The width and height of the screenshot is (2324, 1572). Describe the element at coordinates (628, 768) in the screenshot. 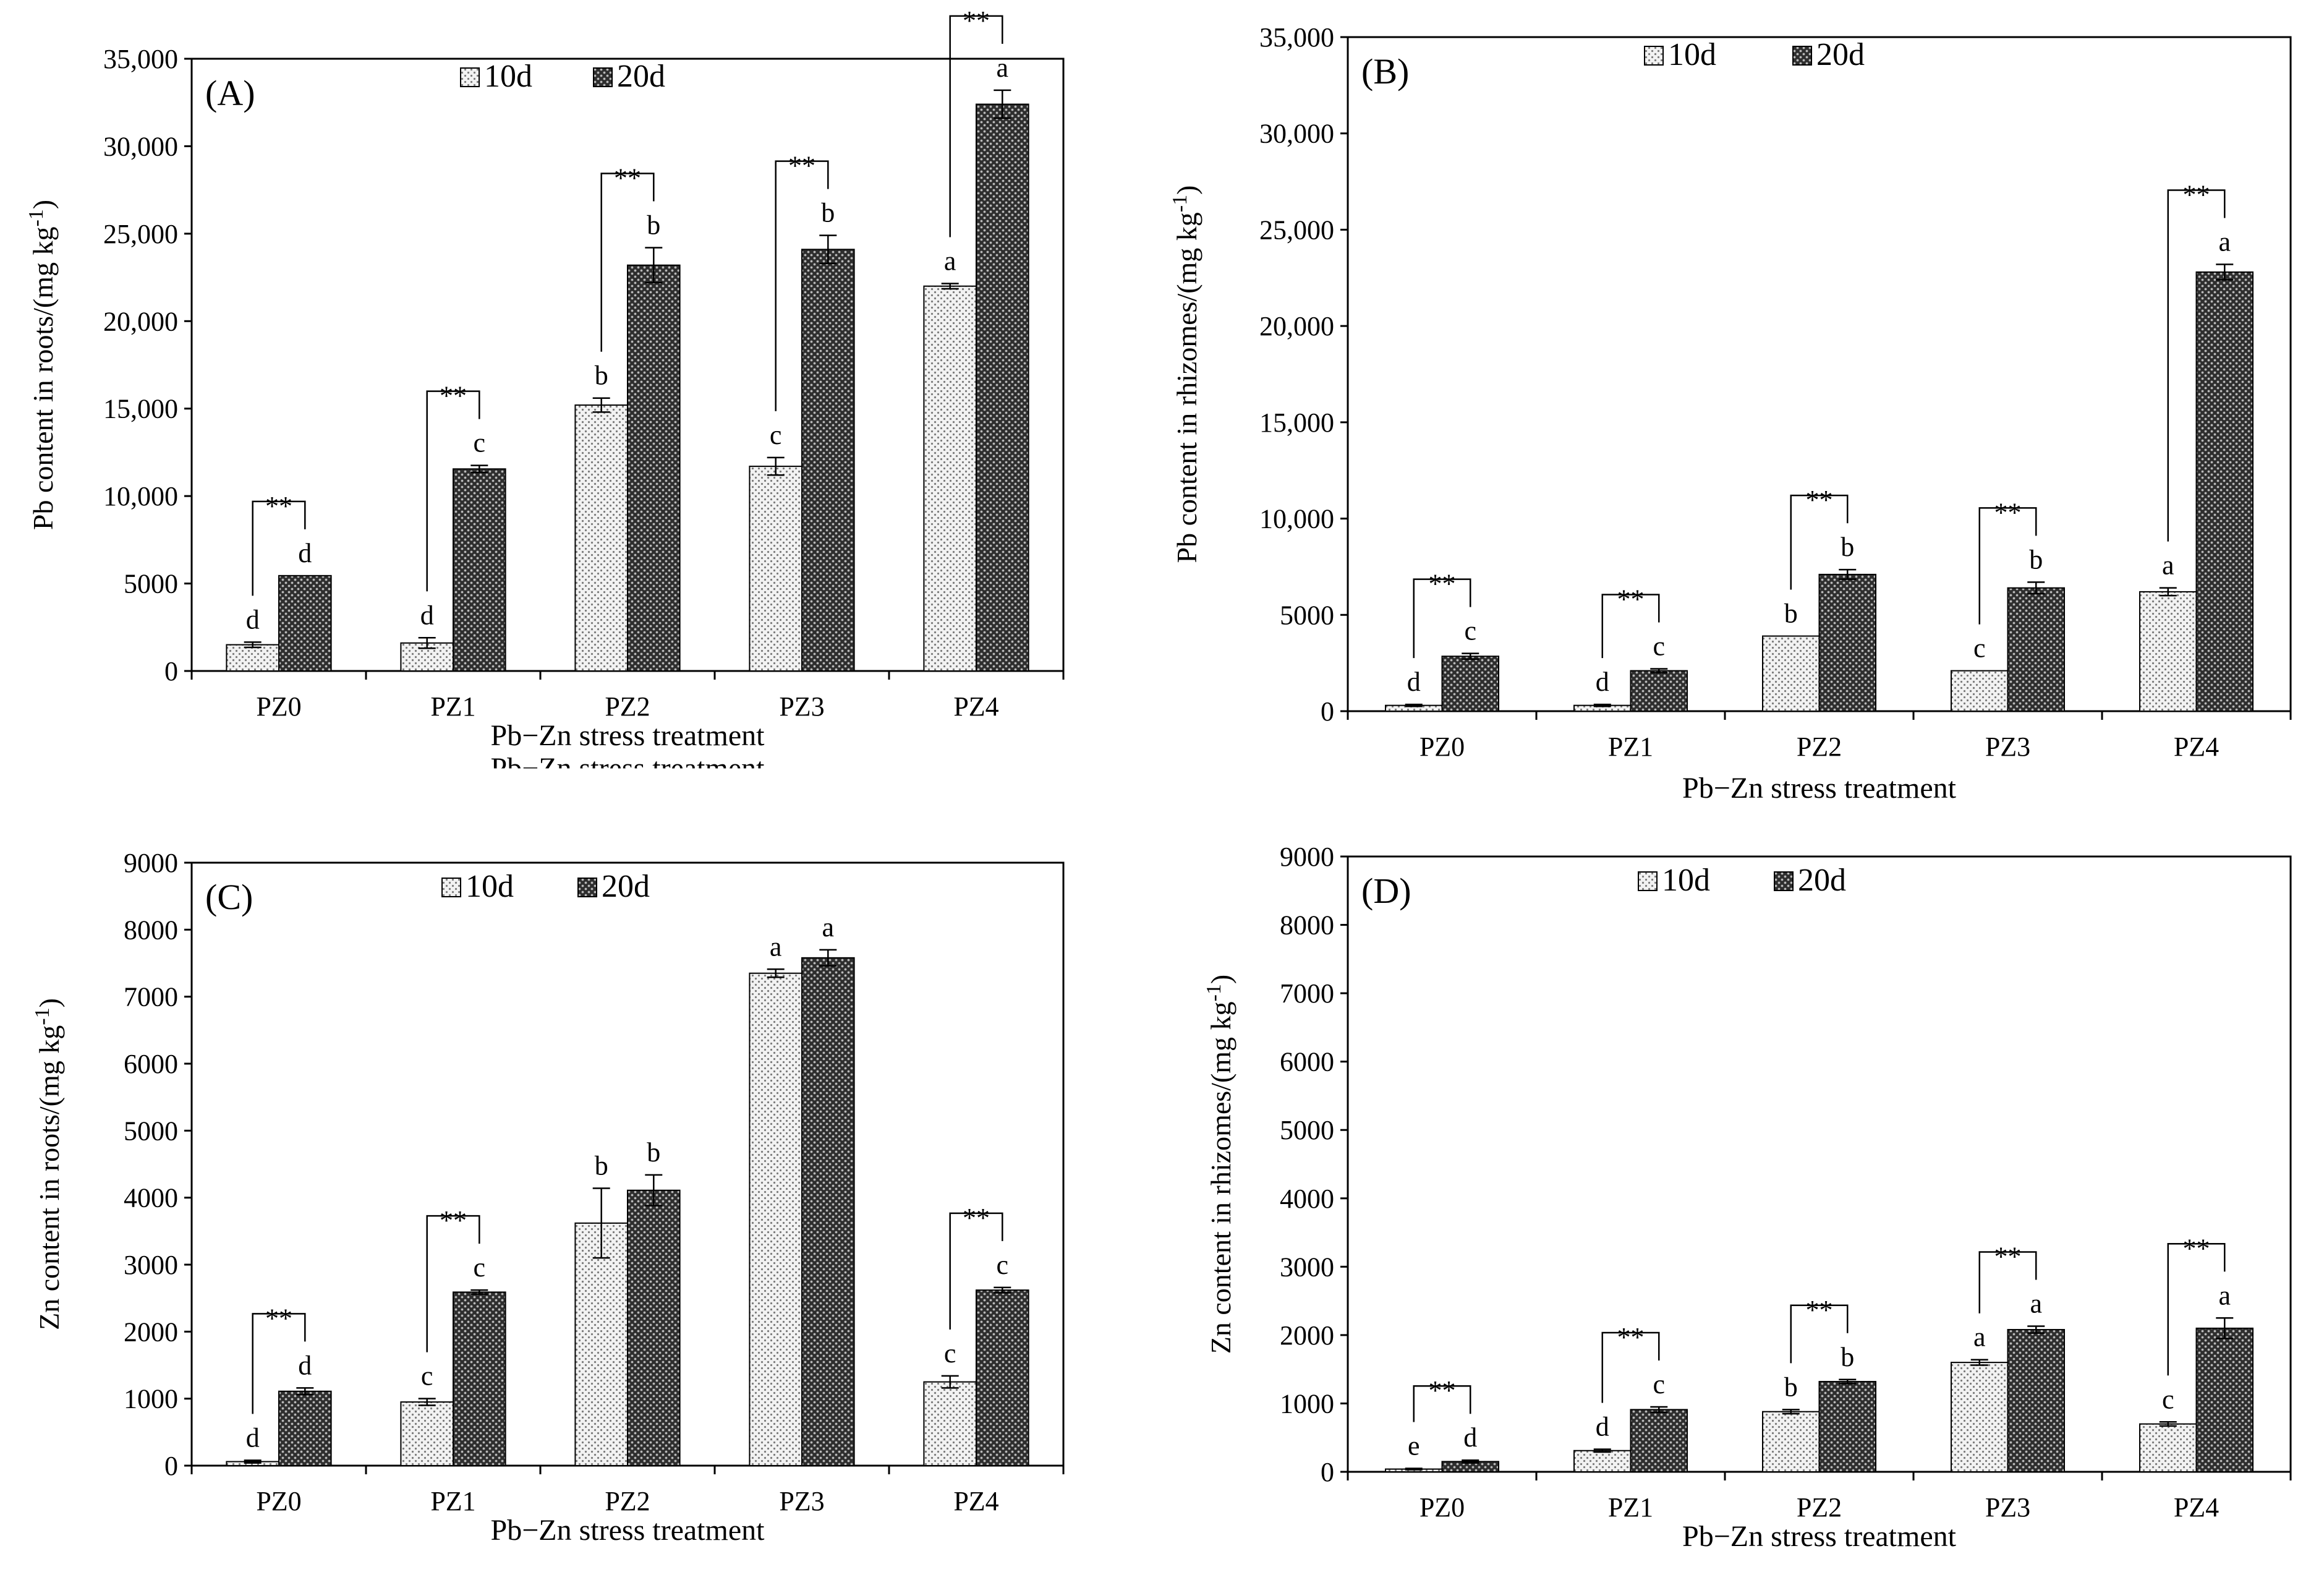

I see `x-axis-label-duplicate: Pb−Zn stress treatment` at that location.